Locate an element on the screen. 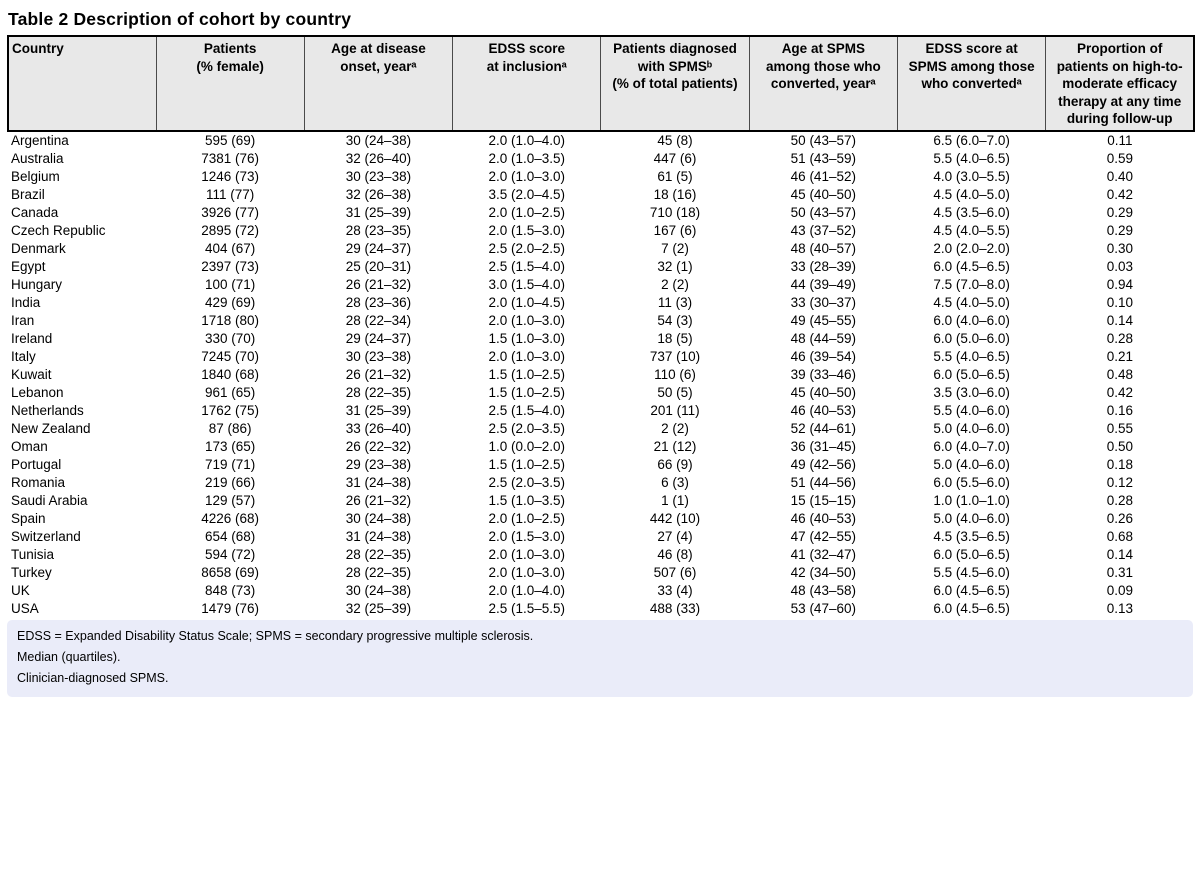 This screenshot has width=1200, height=872. edss_inclusion-cell: 2.0 (1.0–4.0) is located at coordinates (527, 590).